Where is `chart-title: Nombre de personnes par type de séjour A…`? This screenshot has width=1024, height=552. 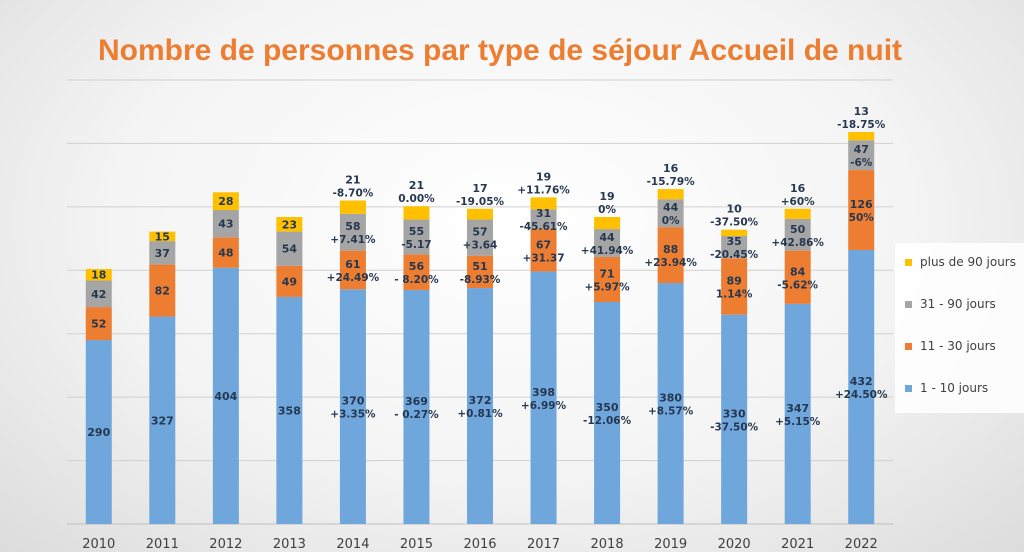 chart-title: Nombre de personnes par type de séjour A… is located at coordinates (500, 50).